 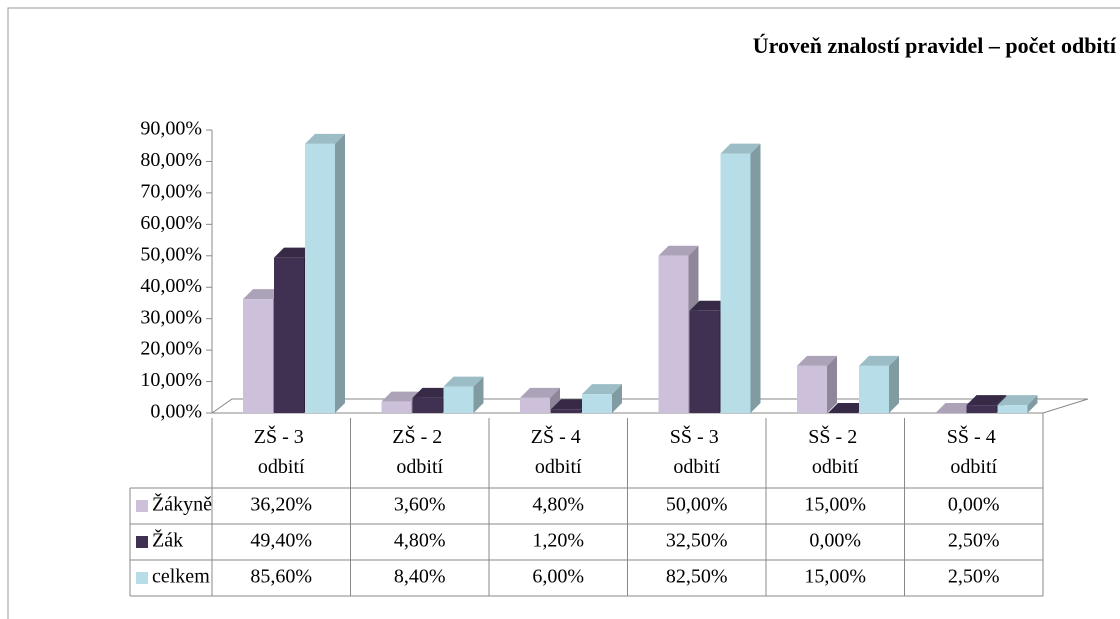 What do you see at coordinates (167, 540) in the screenshot?
I see `legend-label: Žák` at bounding box center [167, 540].